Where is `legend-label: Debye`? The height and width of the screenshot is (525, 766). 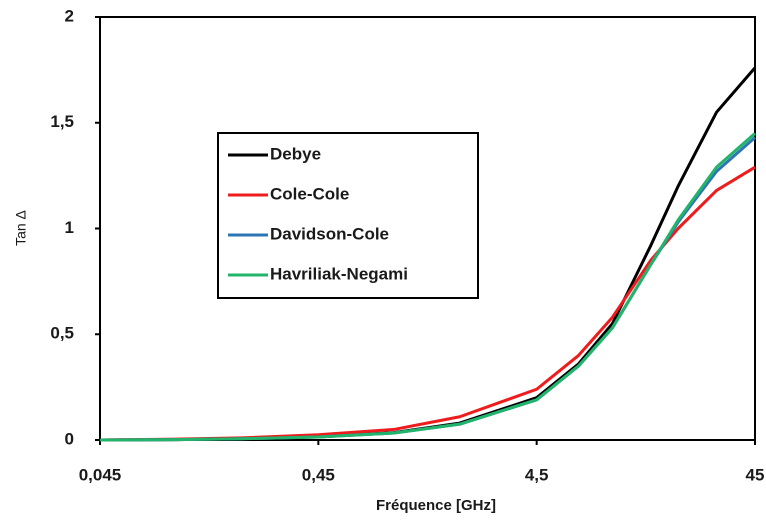
legend-label: Debye is located at coordinates (295, 153).